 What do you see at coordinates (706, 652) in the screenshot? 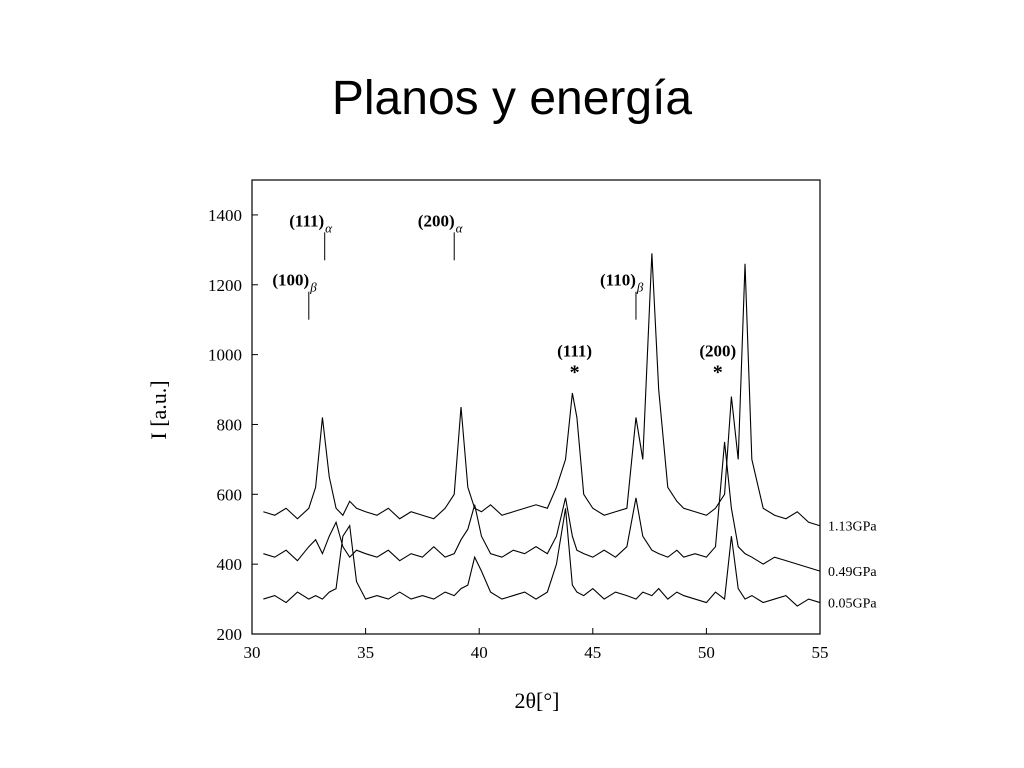
I see `x-tick-label: 50` at bounding box center [706, 652].